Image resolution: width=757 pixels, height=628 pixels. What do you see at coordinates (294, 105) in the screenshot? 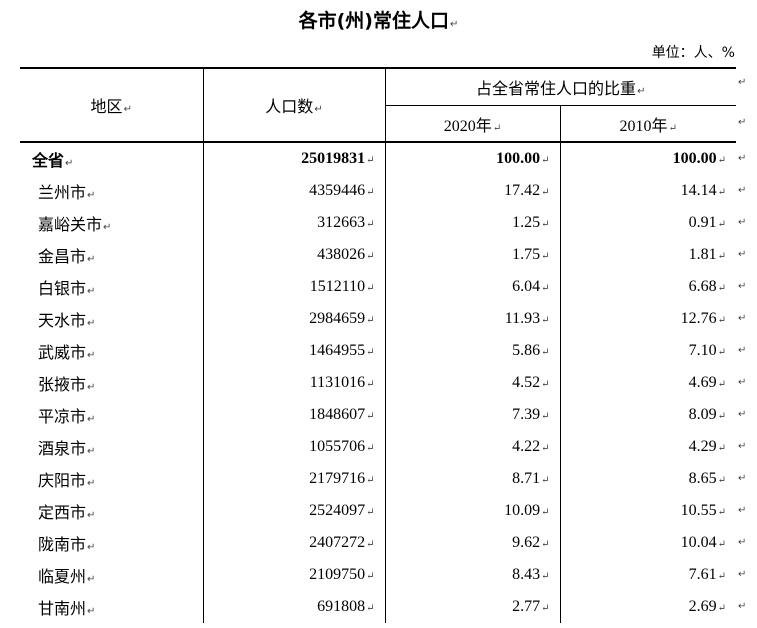
I see `header-population: 人口数↵` at bounding box center [294, 105].